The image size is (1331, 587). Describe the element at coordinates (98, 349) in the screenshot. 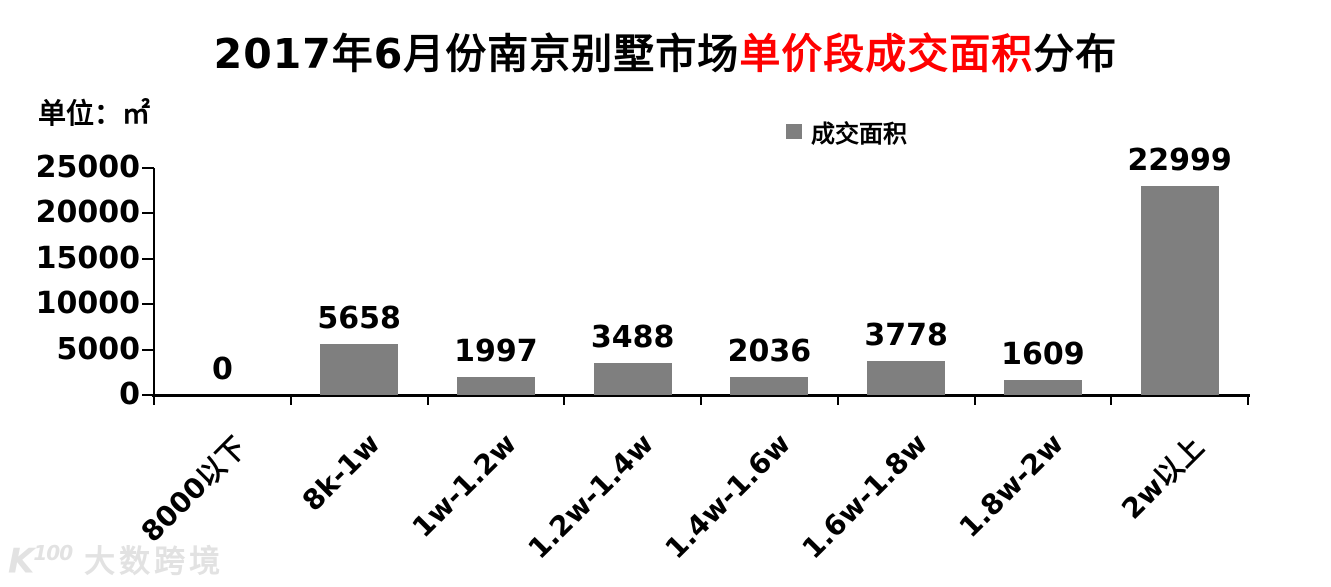

I see `y-axis-tick-label: 5000` at that location.